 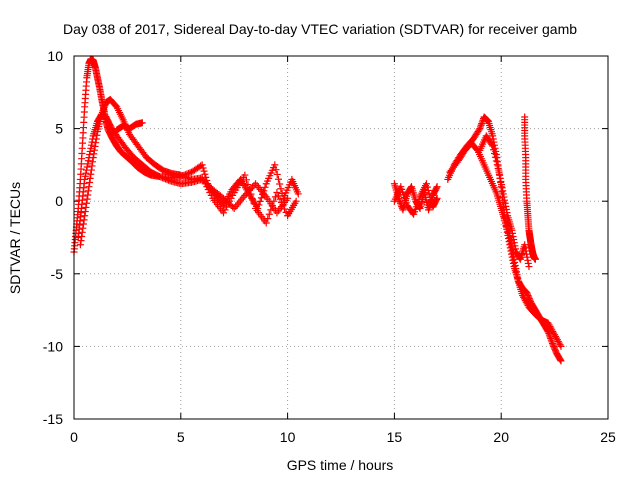 What do you see at coordinates (501, 437) in the screenshot?
I see `x-tick-label: 20` at bounding box center [501, 437].